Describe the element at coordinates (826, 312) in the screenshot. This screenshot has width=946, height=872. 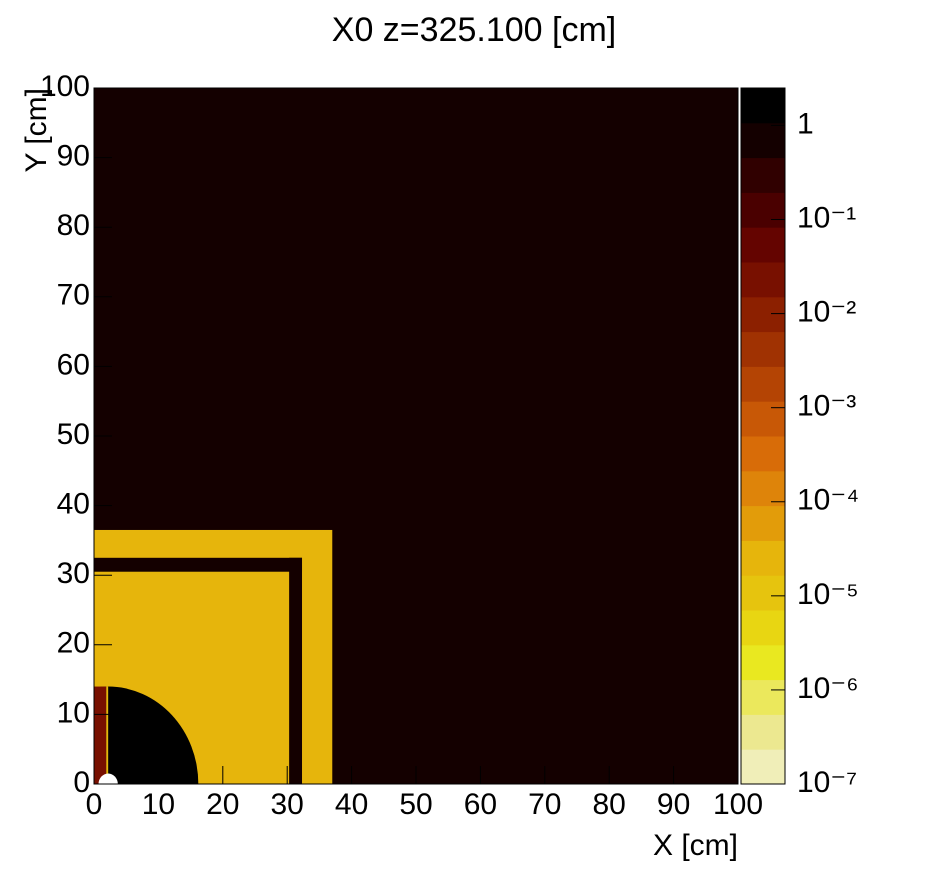
I see `z-tick-label: 10⁻²` at that location.